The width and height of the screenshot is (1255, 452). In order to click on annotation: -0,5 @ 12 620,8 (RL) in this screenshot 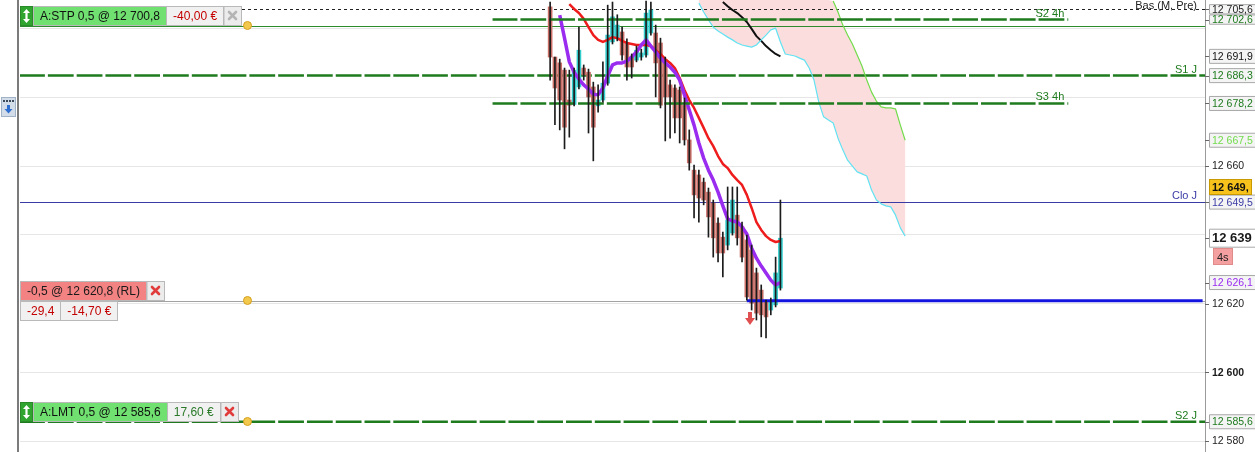, I will do `click(83, 290)`.